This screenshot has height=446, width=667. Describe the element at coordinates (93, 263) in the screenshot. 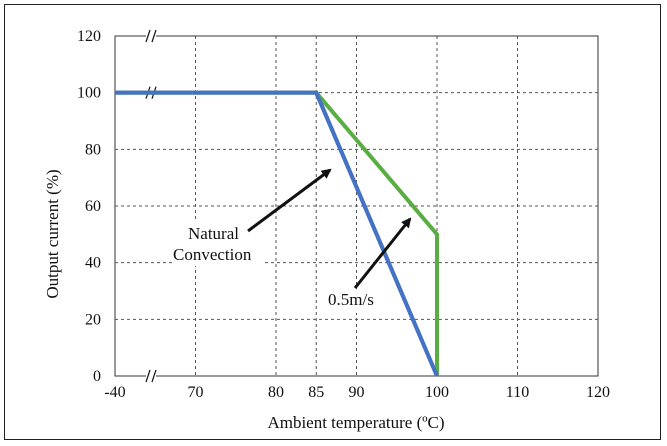

I see `y-tick-label: 40` at that location.